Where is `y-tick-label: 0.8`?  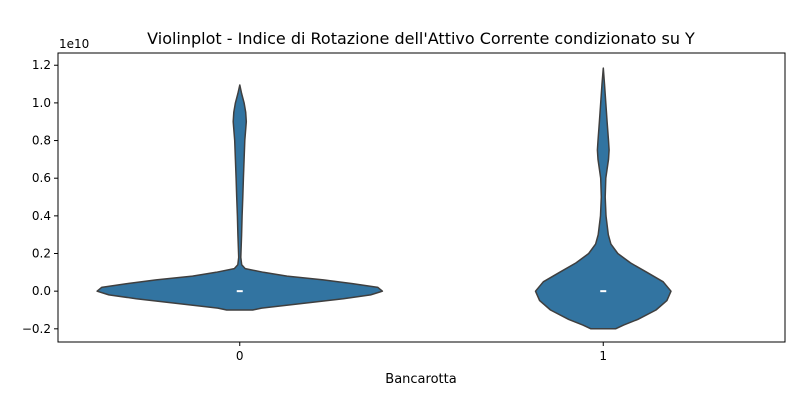 y-tick-label: 0.8 is located at coordinates (41, 141).